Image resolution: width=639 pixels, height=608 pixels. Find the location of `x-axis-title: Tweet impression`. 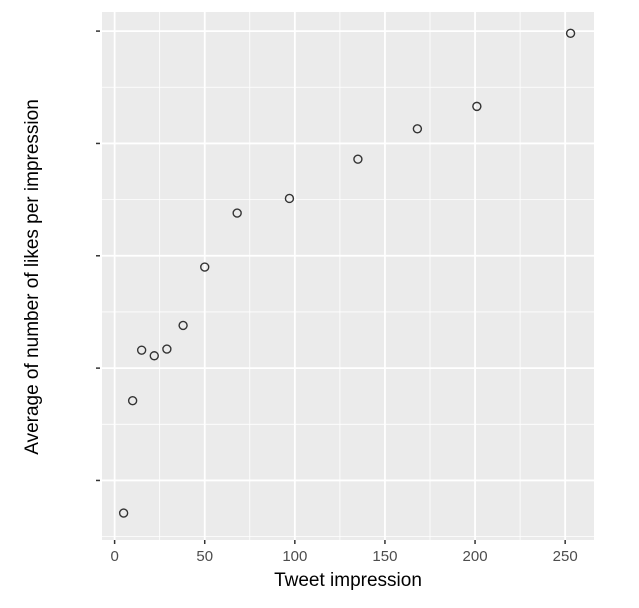

x-axis-title: Tweet impression is located at coordinates (348, 580).